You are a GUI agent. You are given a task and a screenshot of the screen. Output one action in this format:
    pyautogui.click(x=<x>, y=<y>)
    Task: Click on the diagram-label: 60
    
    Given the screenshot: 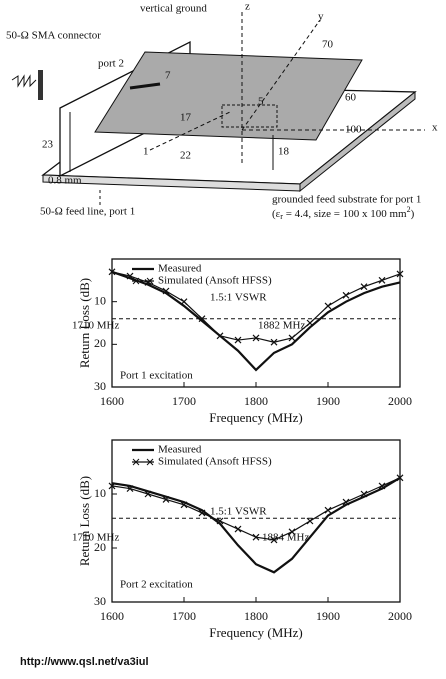 What is the action you would take?
    pyautogui.click(x=351, y=98)
    